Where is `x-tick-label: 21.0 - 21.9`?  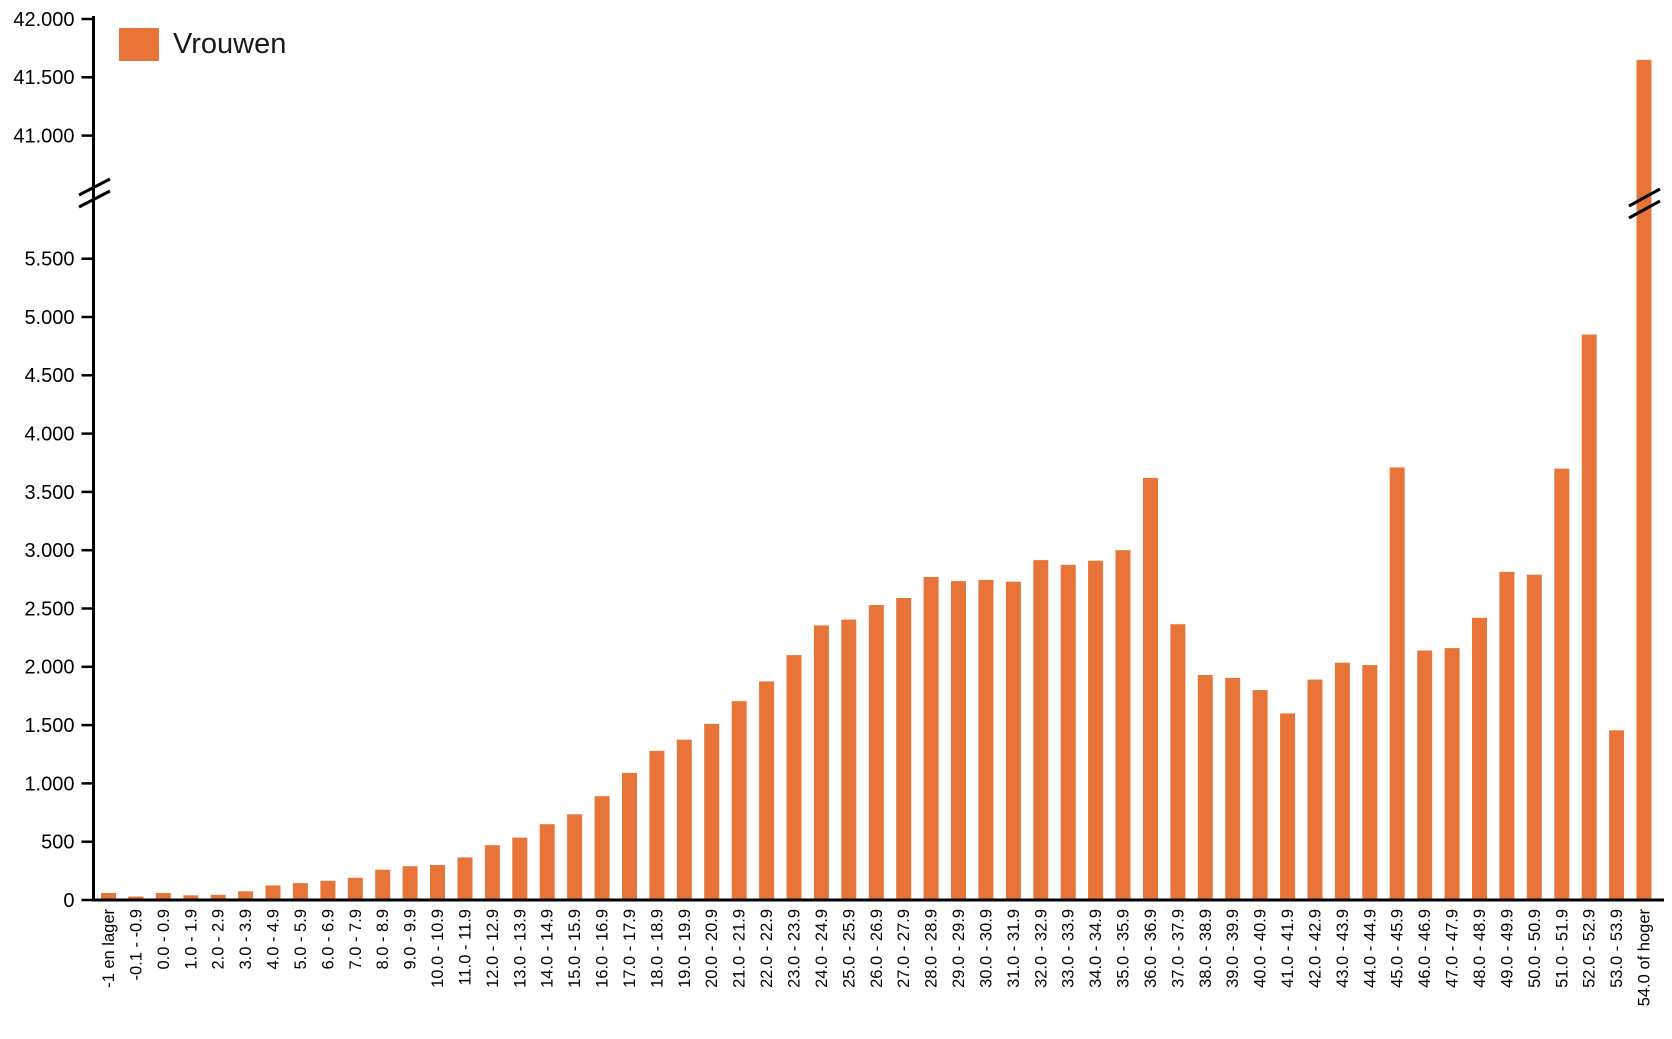
x-tick-label: 21.0 - 21.9 is located at coordinates (740, 948).